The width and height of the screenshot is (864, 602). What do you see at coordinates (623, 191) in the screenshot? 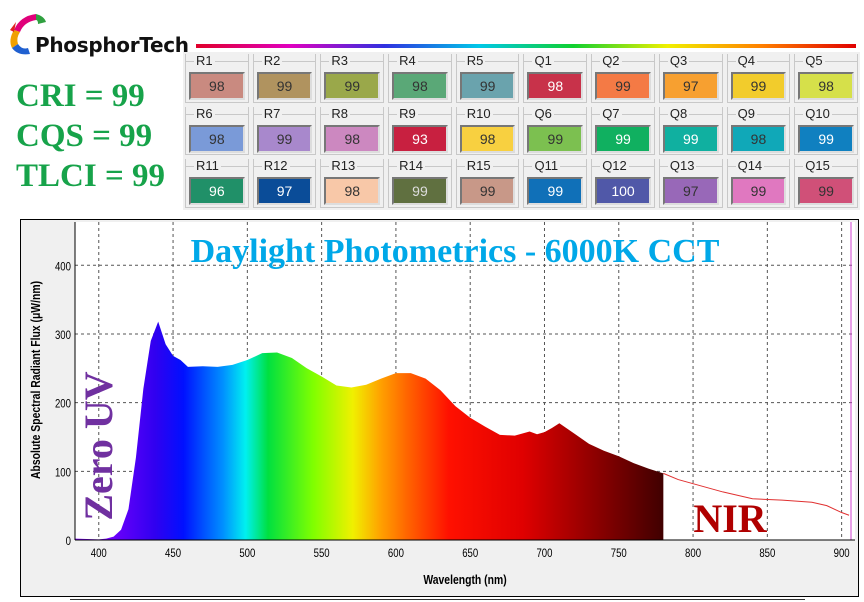
I see `swatch-value: 100` at bounding box center [623, 191].